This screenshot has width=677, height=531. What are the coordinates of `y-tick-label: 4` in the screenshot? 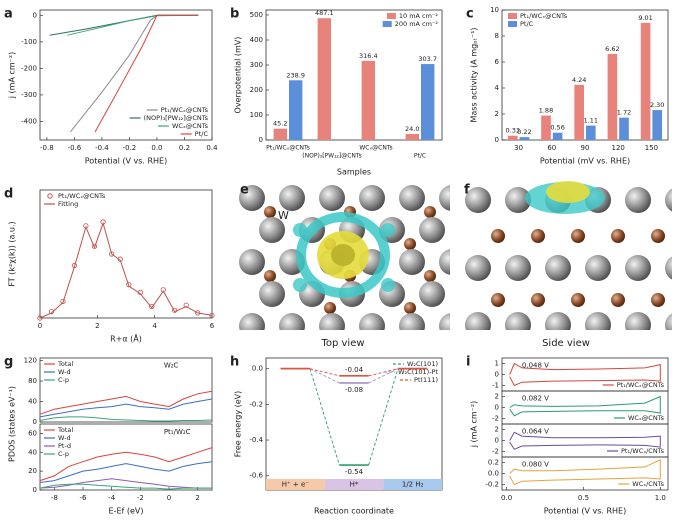 It's located at (497, 88).